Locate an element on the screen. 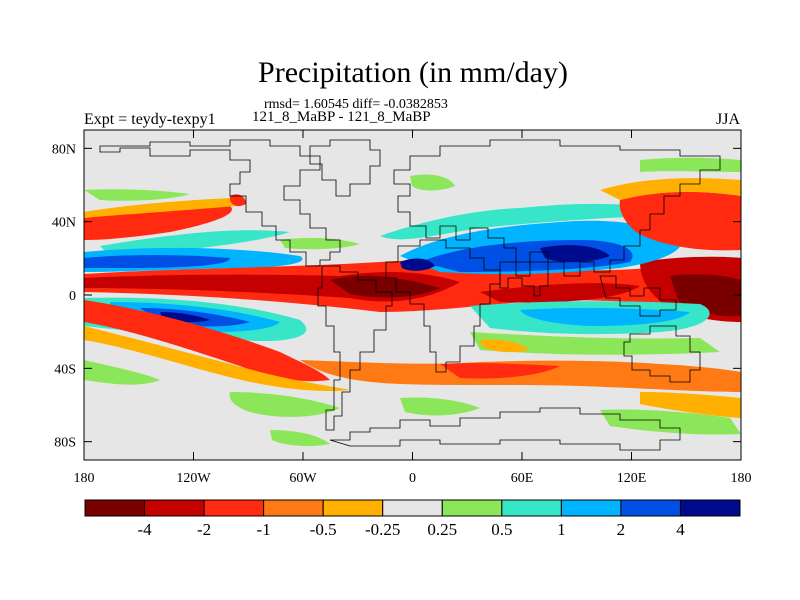  lat-tick-label: 40S is located at coordinates (65, 369).